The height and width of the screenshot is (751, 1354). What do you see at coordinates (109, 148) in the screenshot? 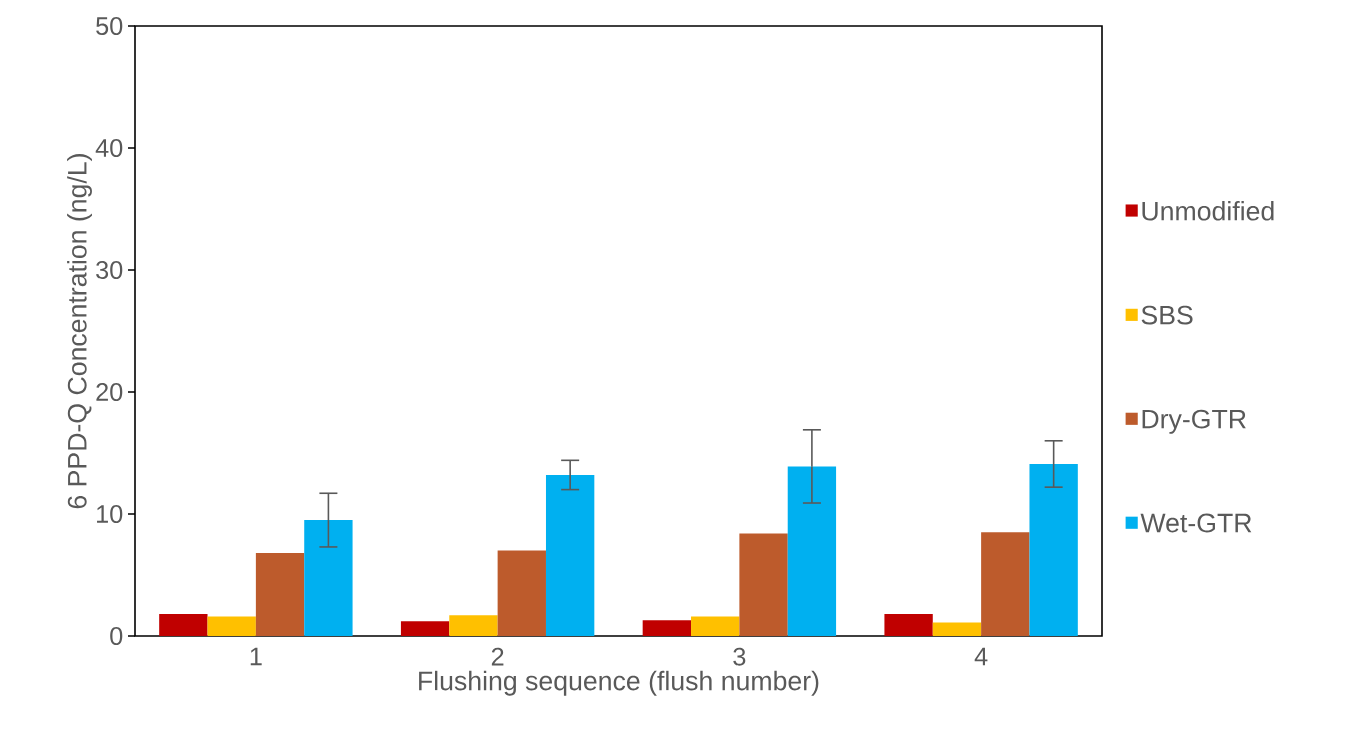
I see `y-tick-label: 40` at bounding box center [109, 148].